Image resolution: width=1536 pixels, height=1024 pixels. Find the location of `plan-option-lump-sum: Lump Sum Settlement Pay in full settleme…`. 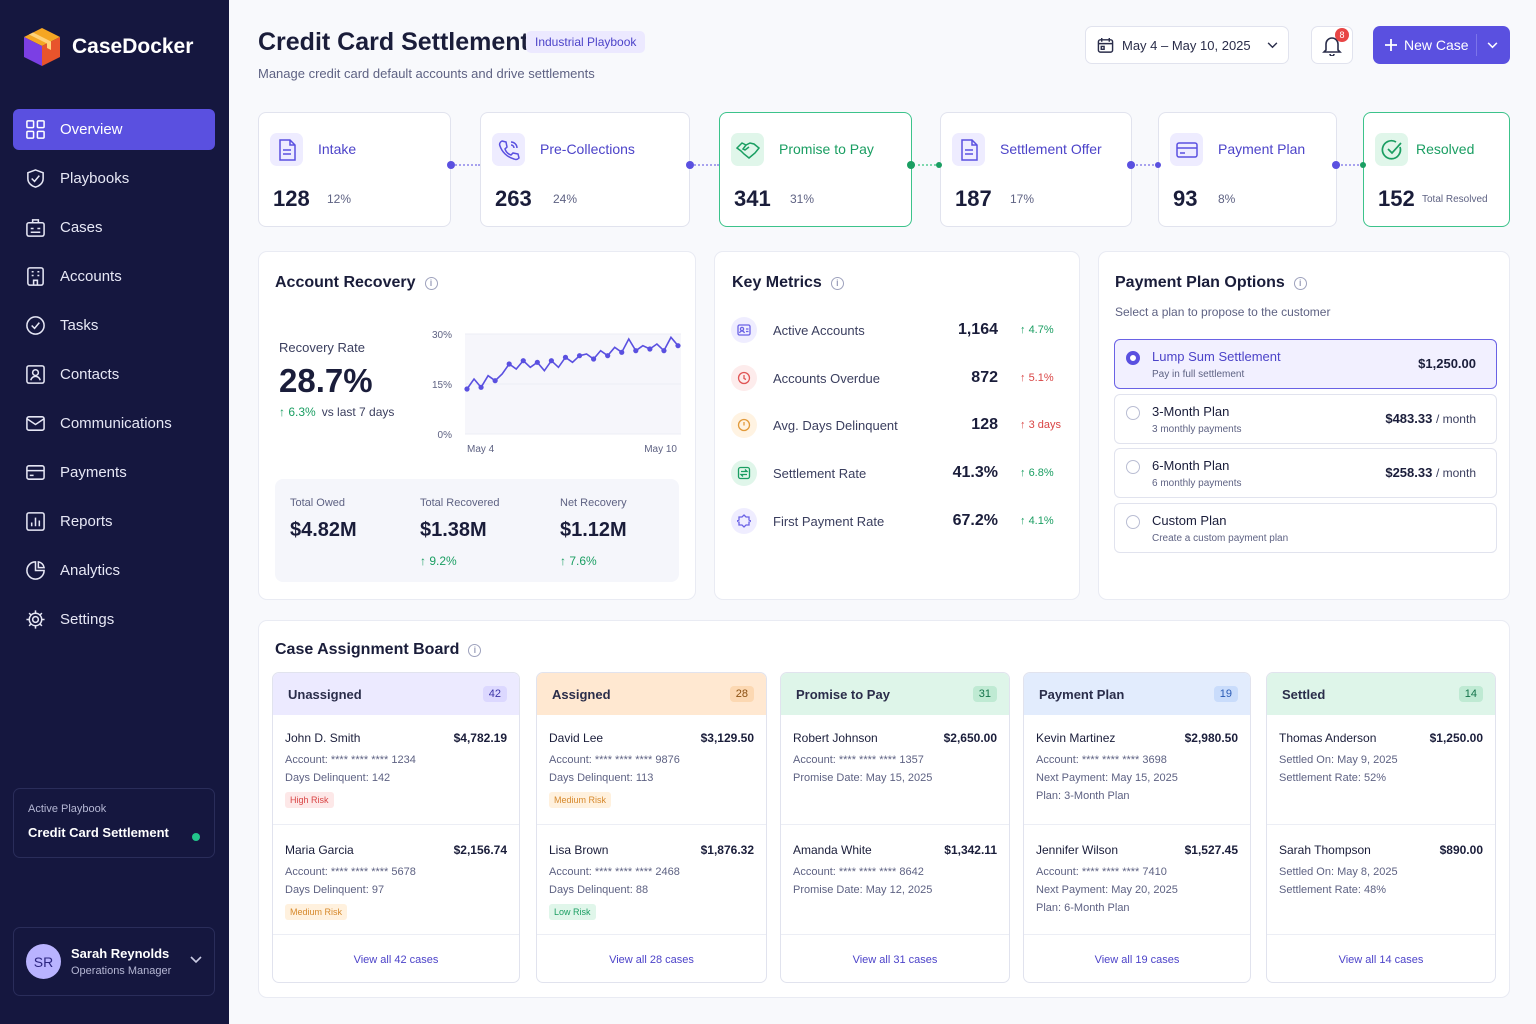

plan-option-lump-sum: Lump Sum Settlement Pay in full settleme… is located at coordinates (1305, 364).